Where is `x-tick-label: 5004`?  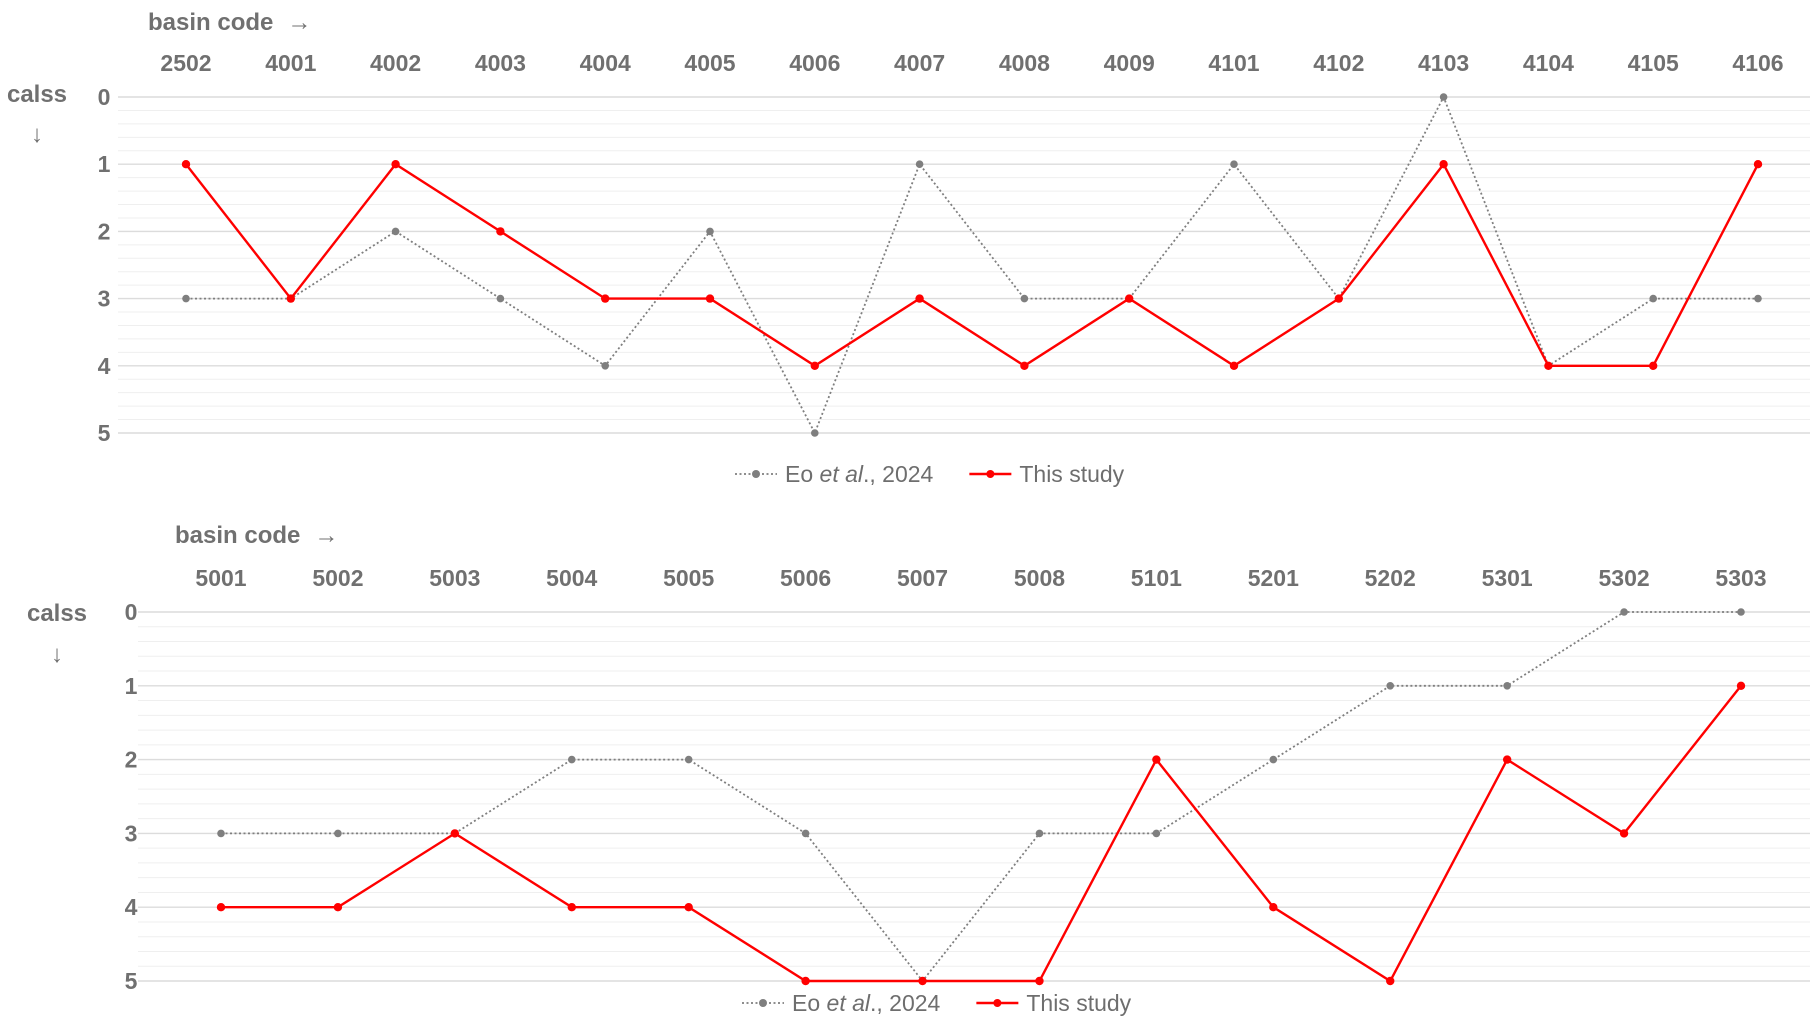 x-tick-label: 5004 is located at coordinates (571, 578).